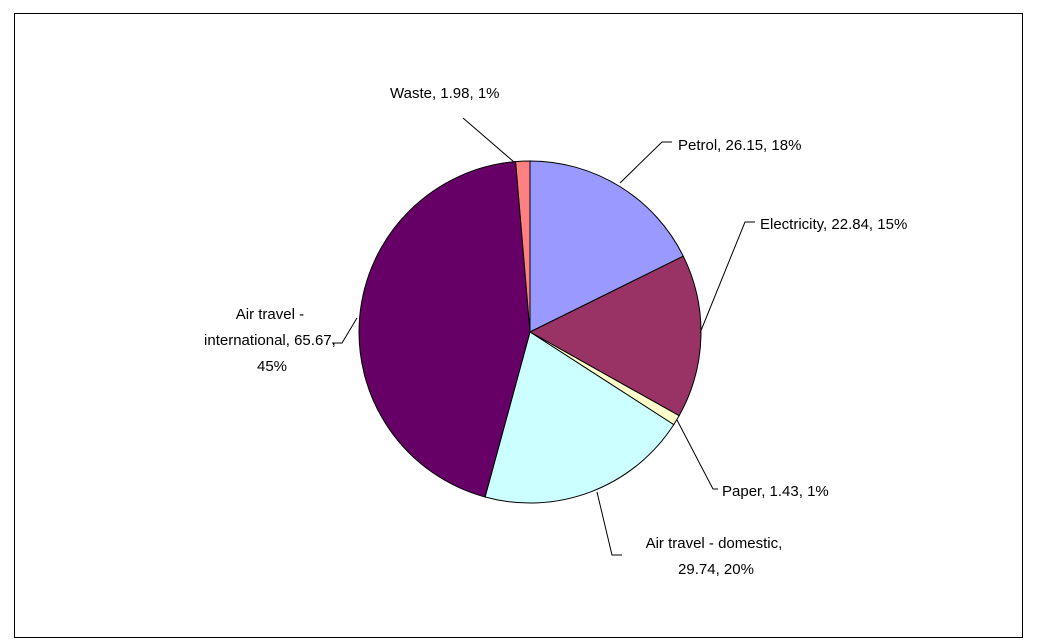 The width and height of the screenshot is (1037, 642). Describe the element at coordinates (739, 145) in the screenshot. I see `slice-label-petrol: Petrol, 26.15, 18%` at that location.